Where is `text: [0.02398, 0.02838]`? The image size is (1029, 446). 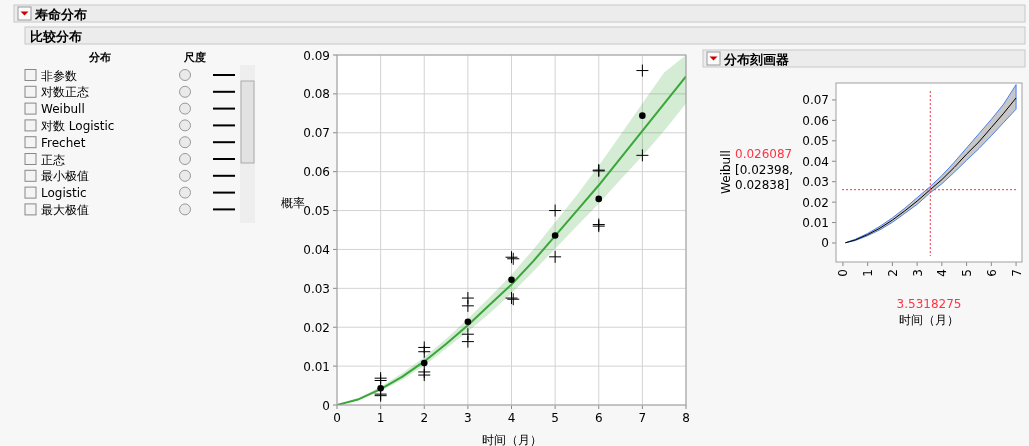 text: [0.02398, 0.02838] is located at coordinates (764, 177).